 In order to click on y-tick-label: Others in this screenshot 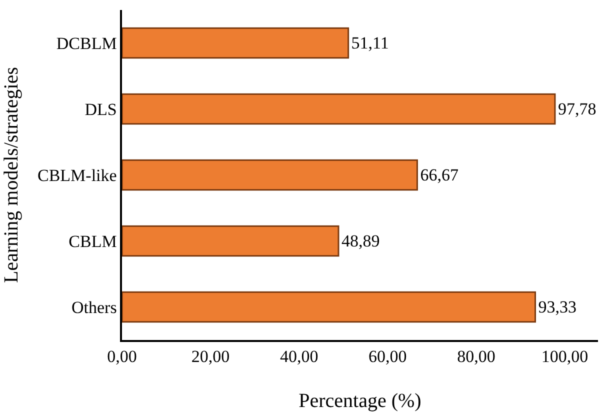, I will do `click(94, 307)`.